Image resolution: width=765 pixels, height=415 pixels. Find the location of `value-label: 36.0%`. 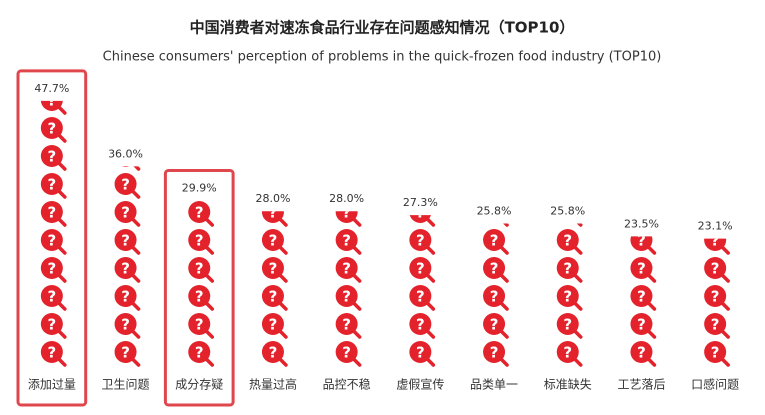

value-label: 36.0% is located at coordinates (125, 153).